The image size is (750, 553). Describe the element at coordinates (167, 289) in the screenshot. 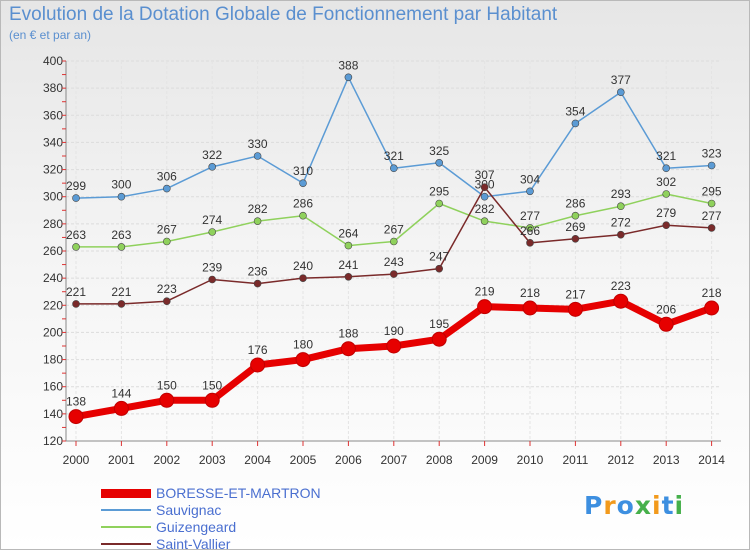

I see `data-label-3: 223` at that location.